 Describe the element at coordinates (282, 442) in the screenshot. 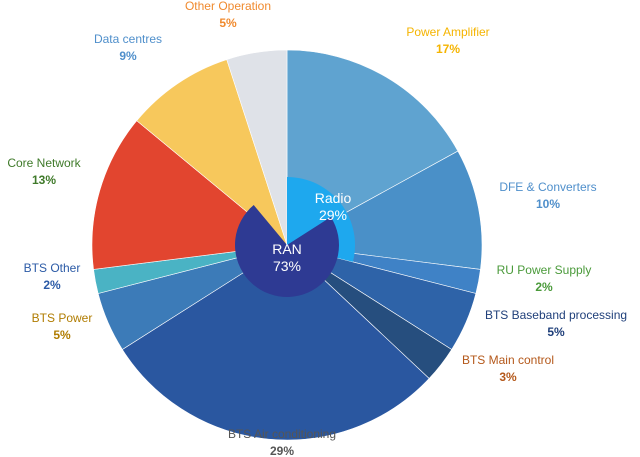

I see `label-bts-air-conditioning: BTS Air conditioning 29%` at that location.